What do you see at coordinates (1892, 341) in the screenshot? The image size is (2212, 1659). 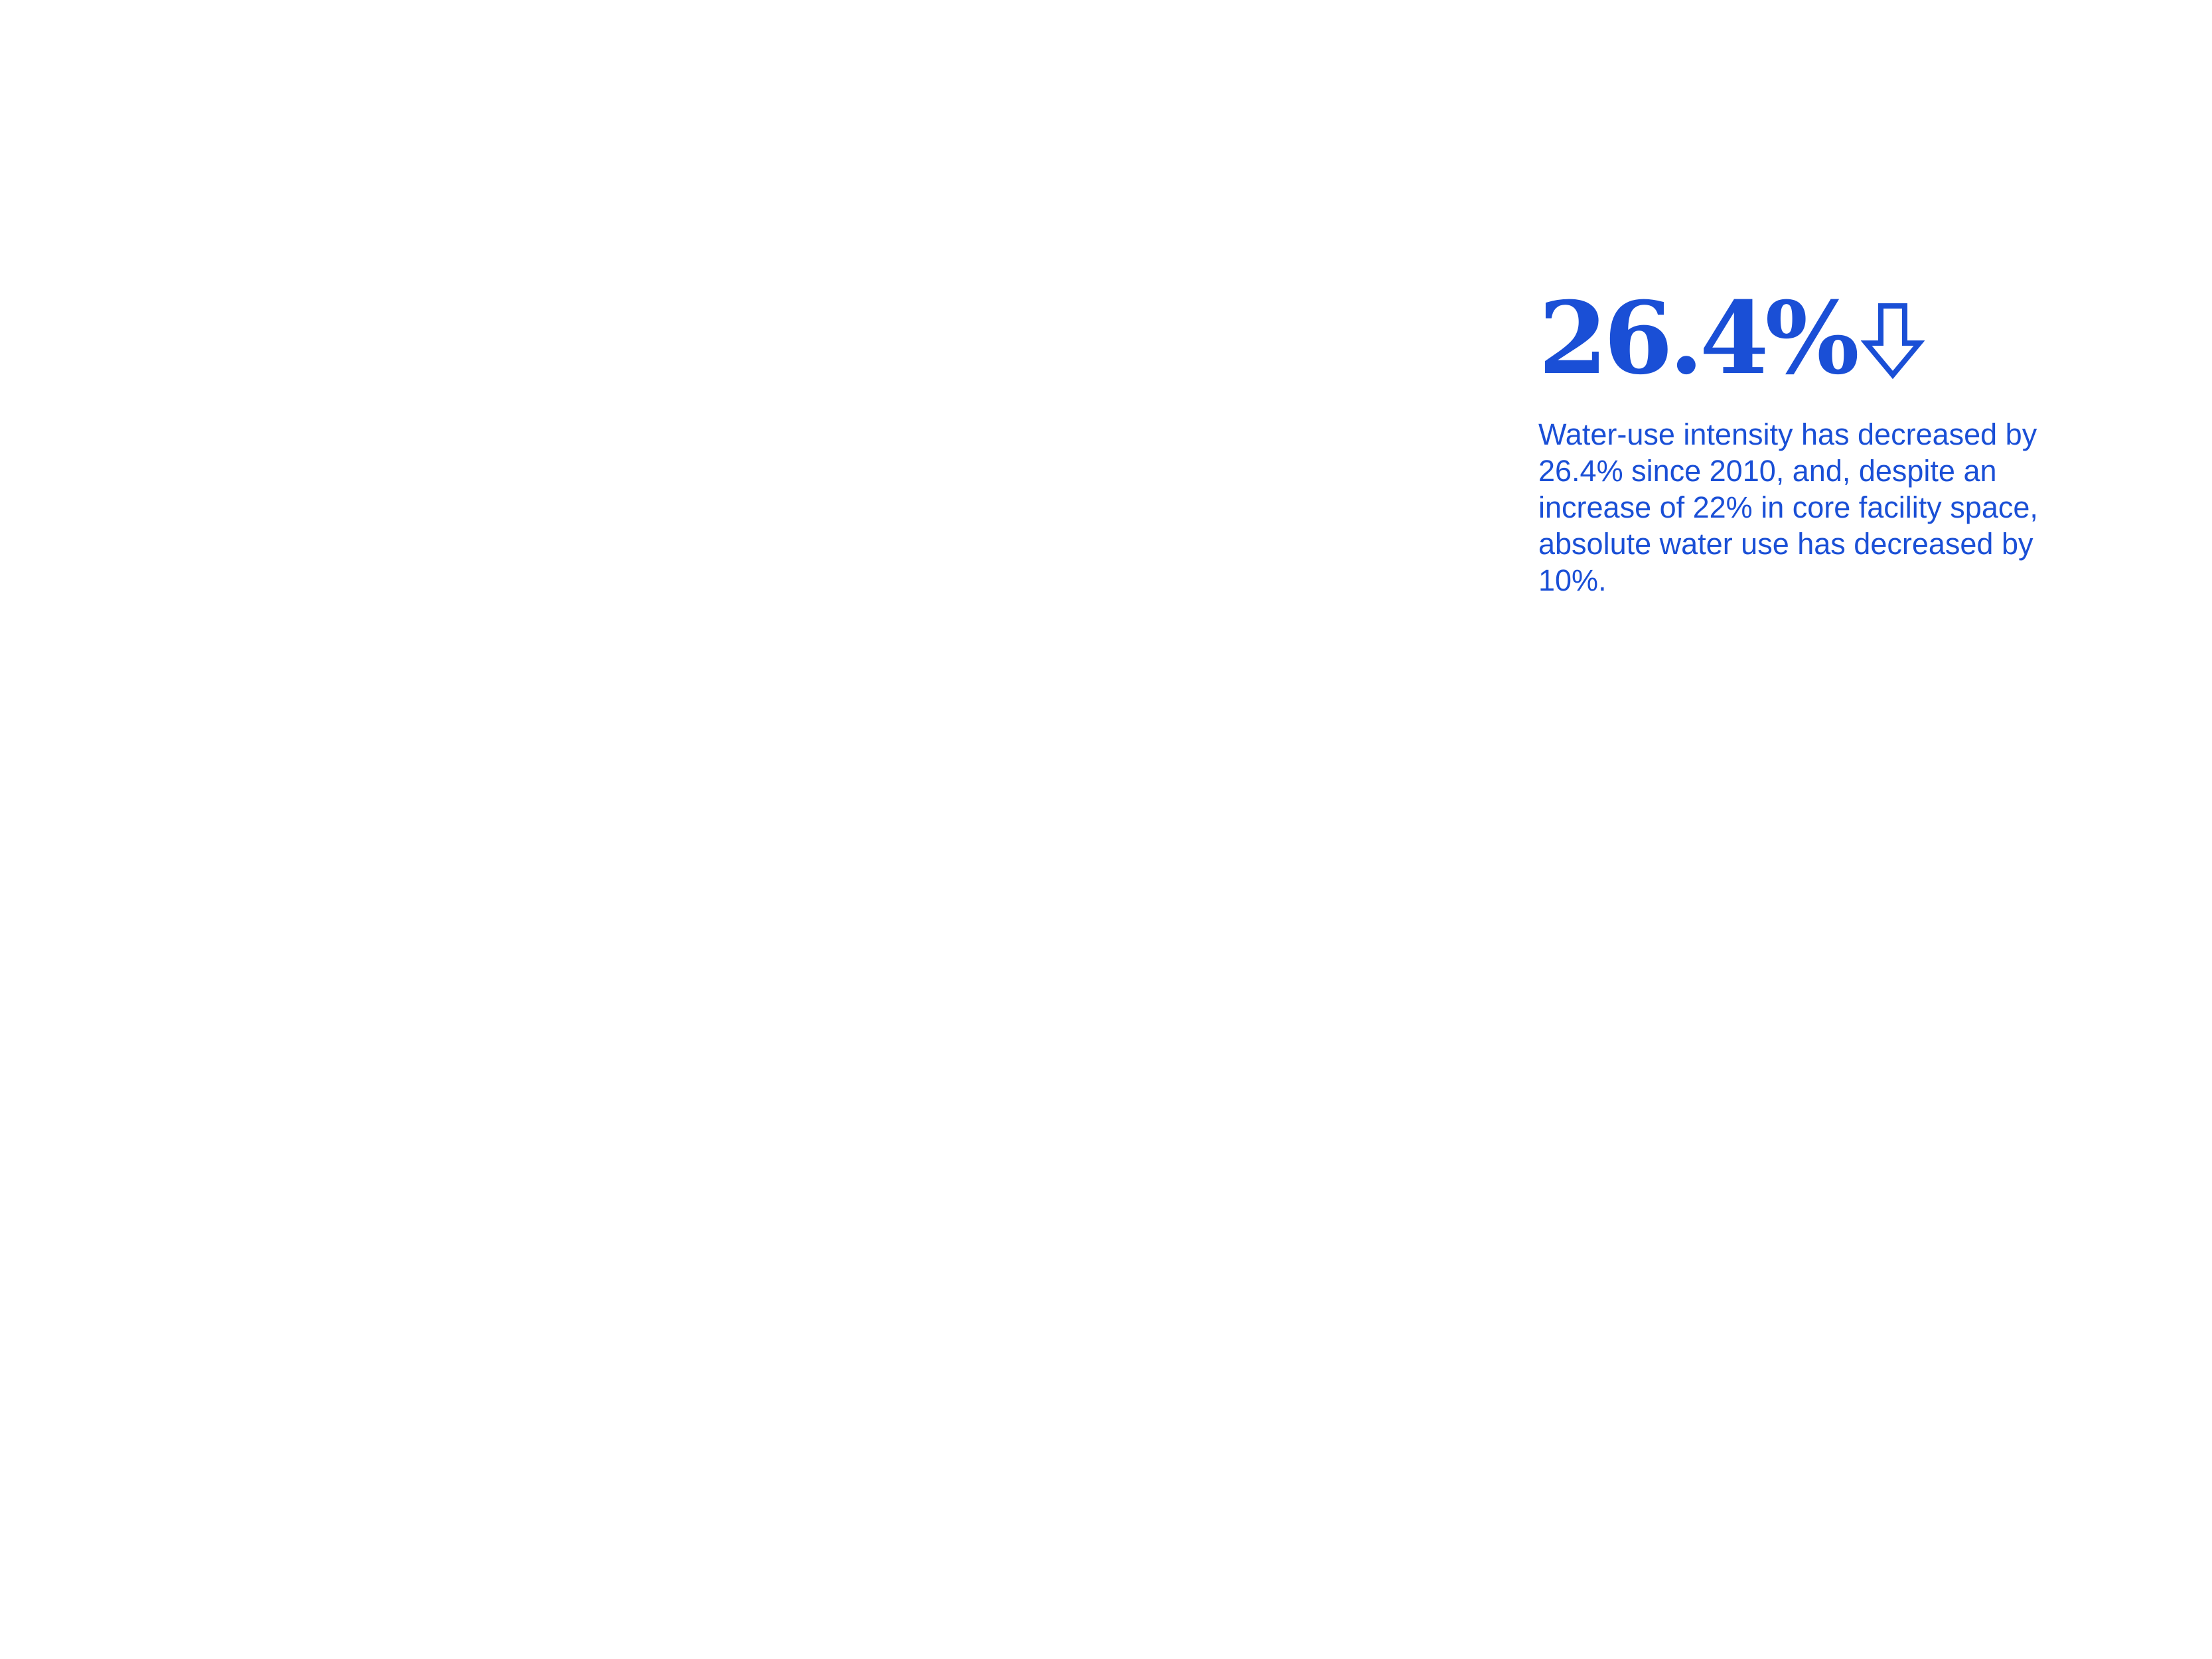 I see `down-arrow-icon` at bounding box center [1892, 341].